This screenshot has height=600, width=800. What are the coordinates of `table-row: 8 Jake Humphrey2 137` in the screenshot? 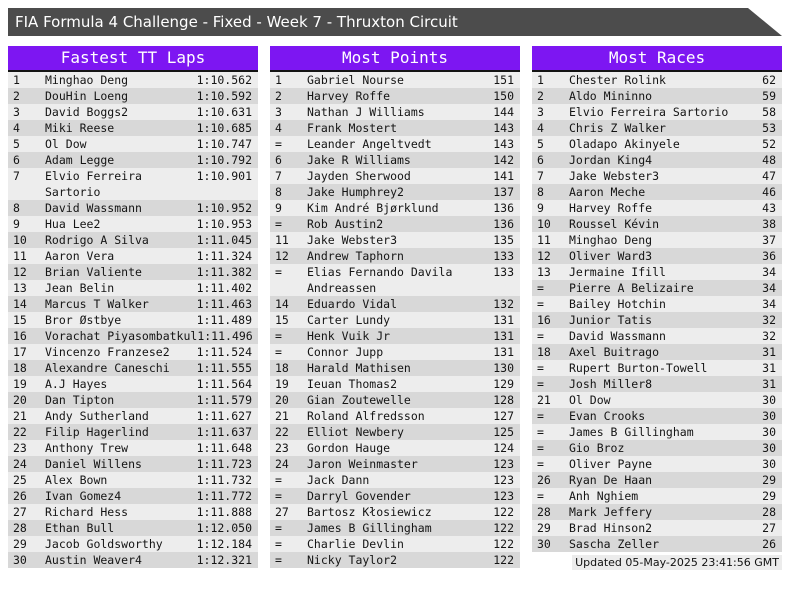 It's located at (395, 192).